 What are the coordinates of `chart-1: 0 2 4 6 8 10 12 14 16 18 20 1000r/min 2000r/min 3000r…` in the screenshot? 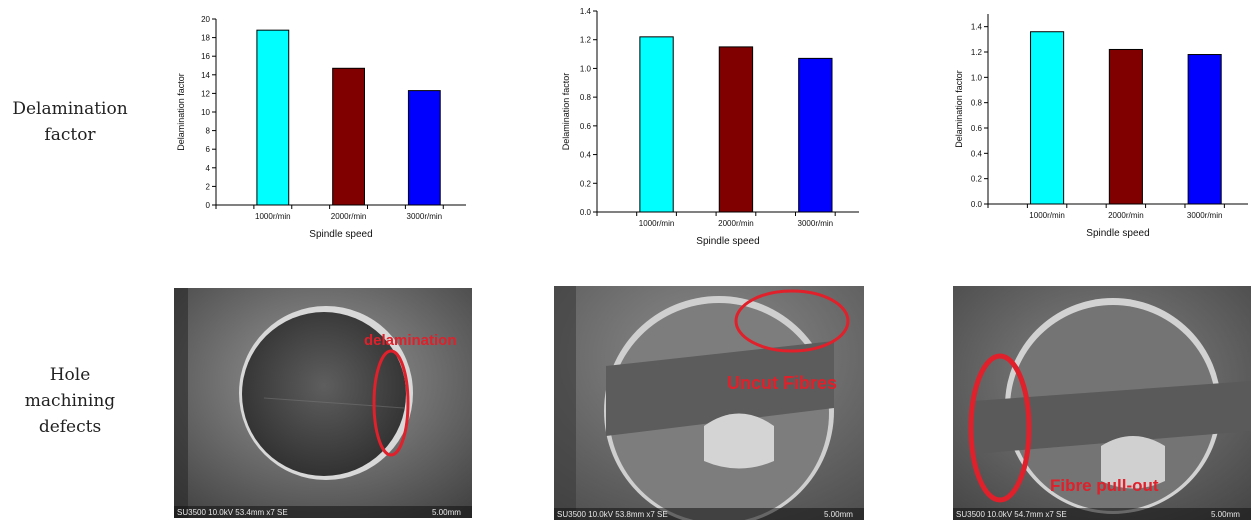 It's located at (320, 125).